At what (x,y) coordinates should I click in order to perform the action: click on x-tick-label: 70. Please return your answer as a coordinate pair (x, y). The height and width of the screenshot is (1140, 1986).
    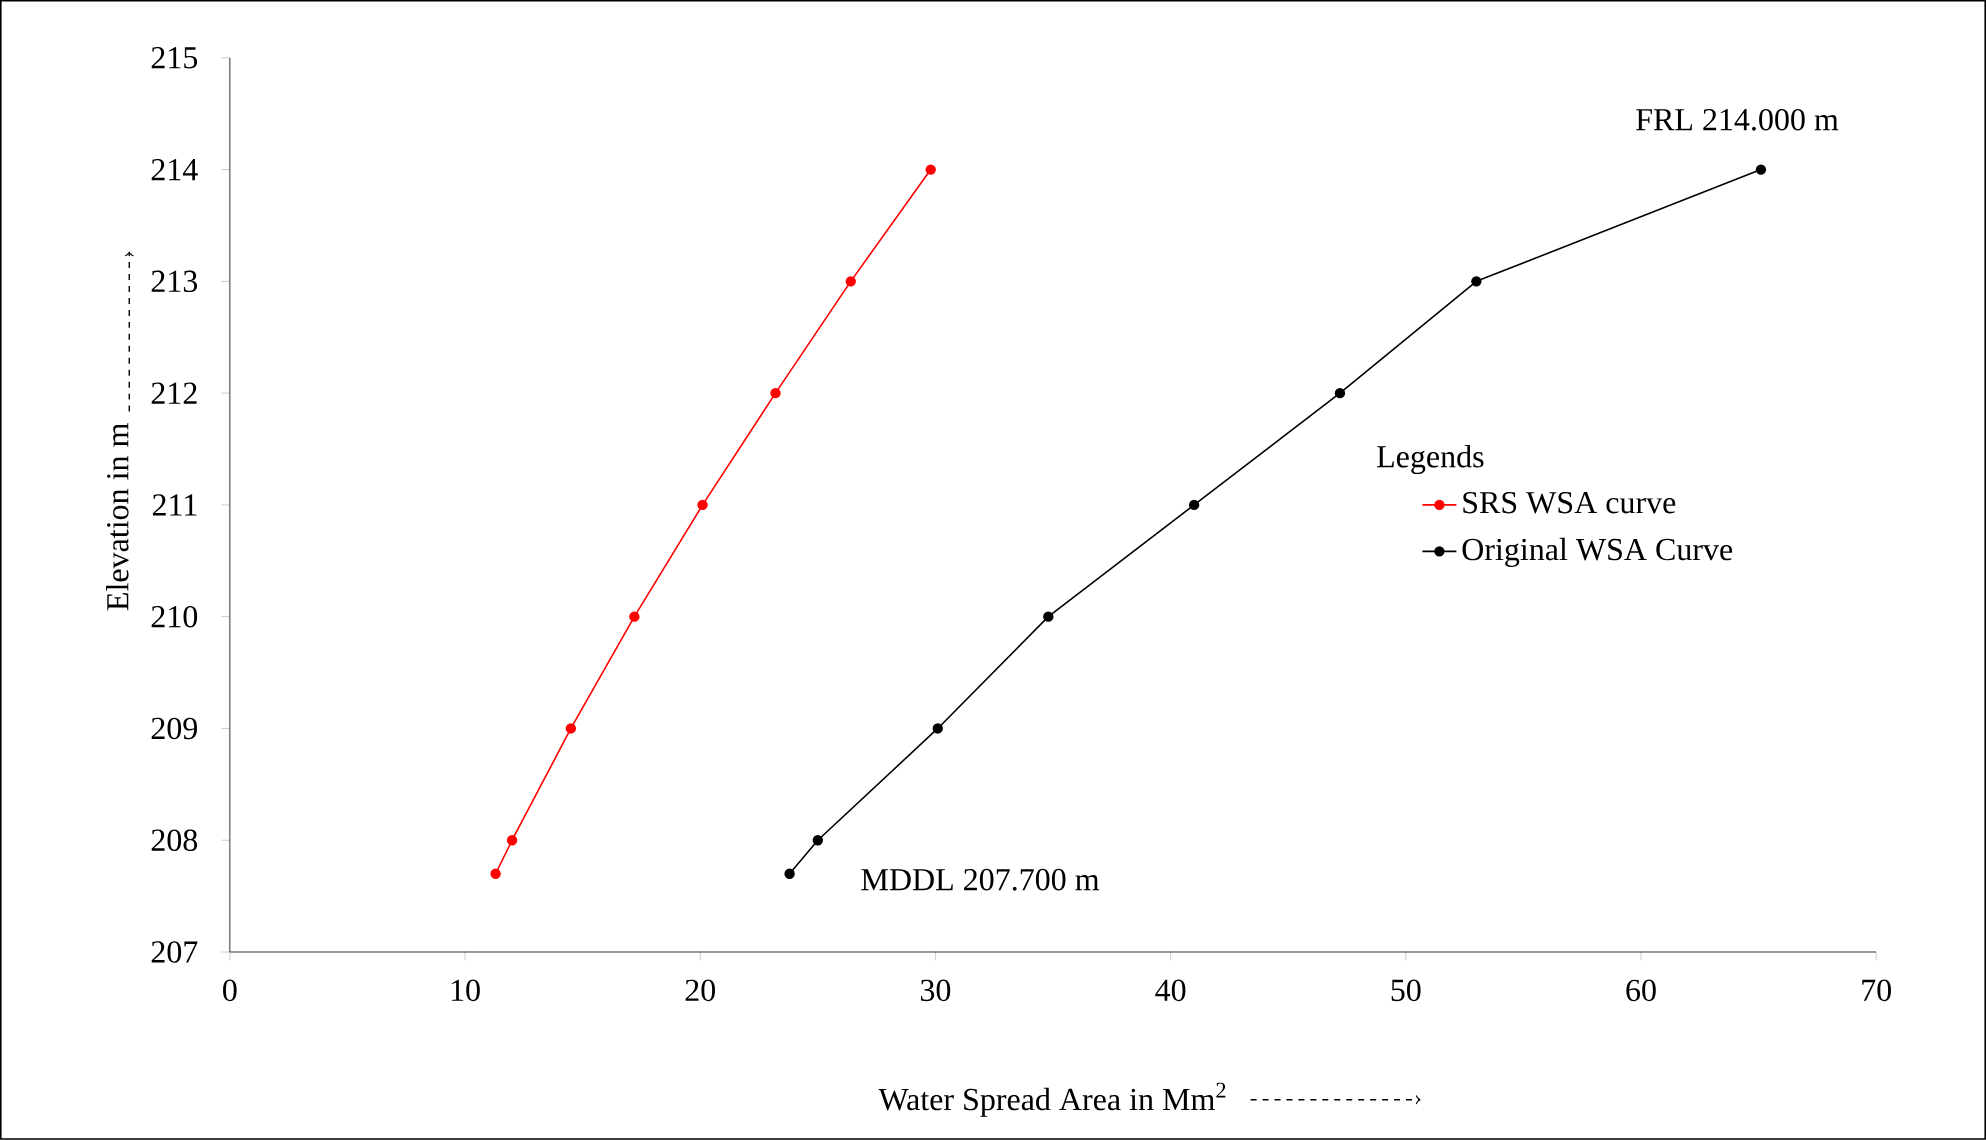
    Looking at the image, I should click on (1876, 990).